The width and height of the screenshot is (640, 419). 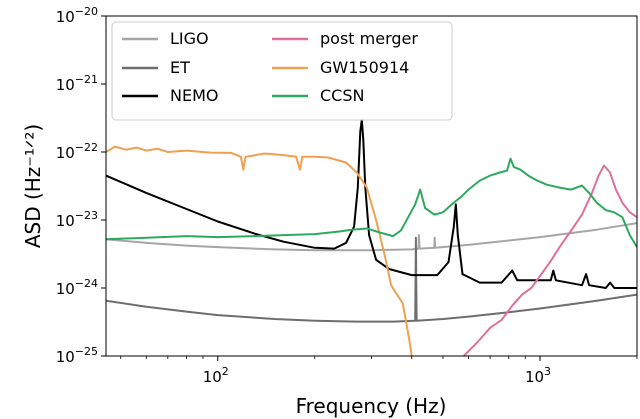 I want to click on y-tick-label-0: 10−25, so click(x=77, y=355).